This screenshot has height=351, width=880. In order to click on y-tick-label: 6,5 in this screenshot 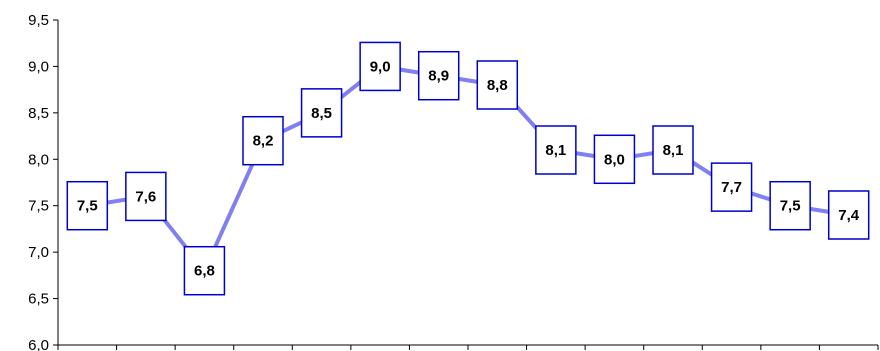, I will do `click(38, 299)`.